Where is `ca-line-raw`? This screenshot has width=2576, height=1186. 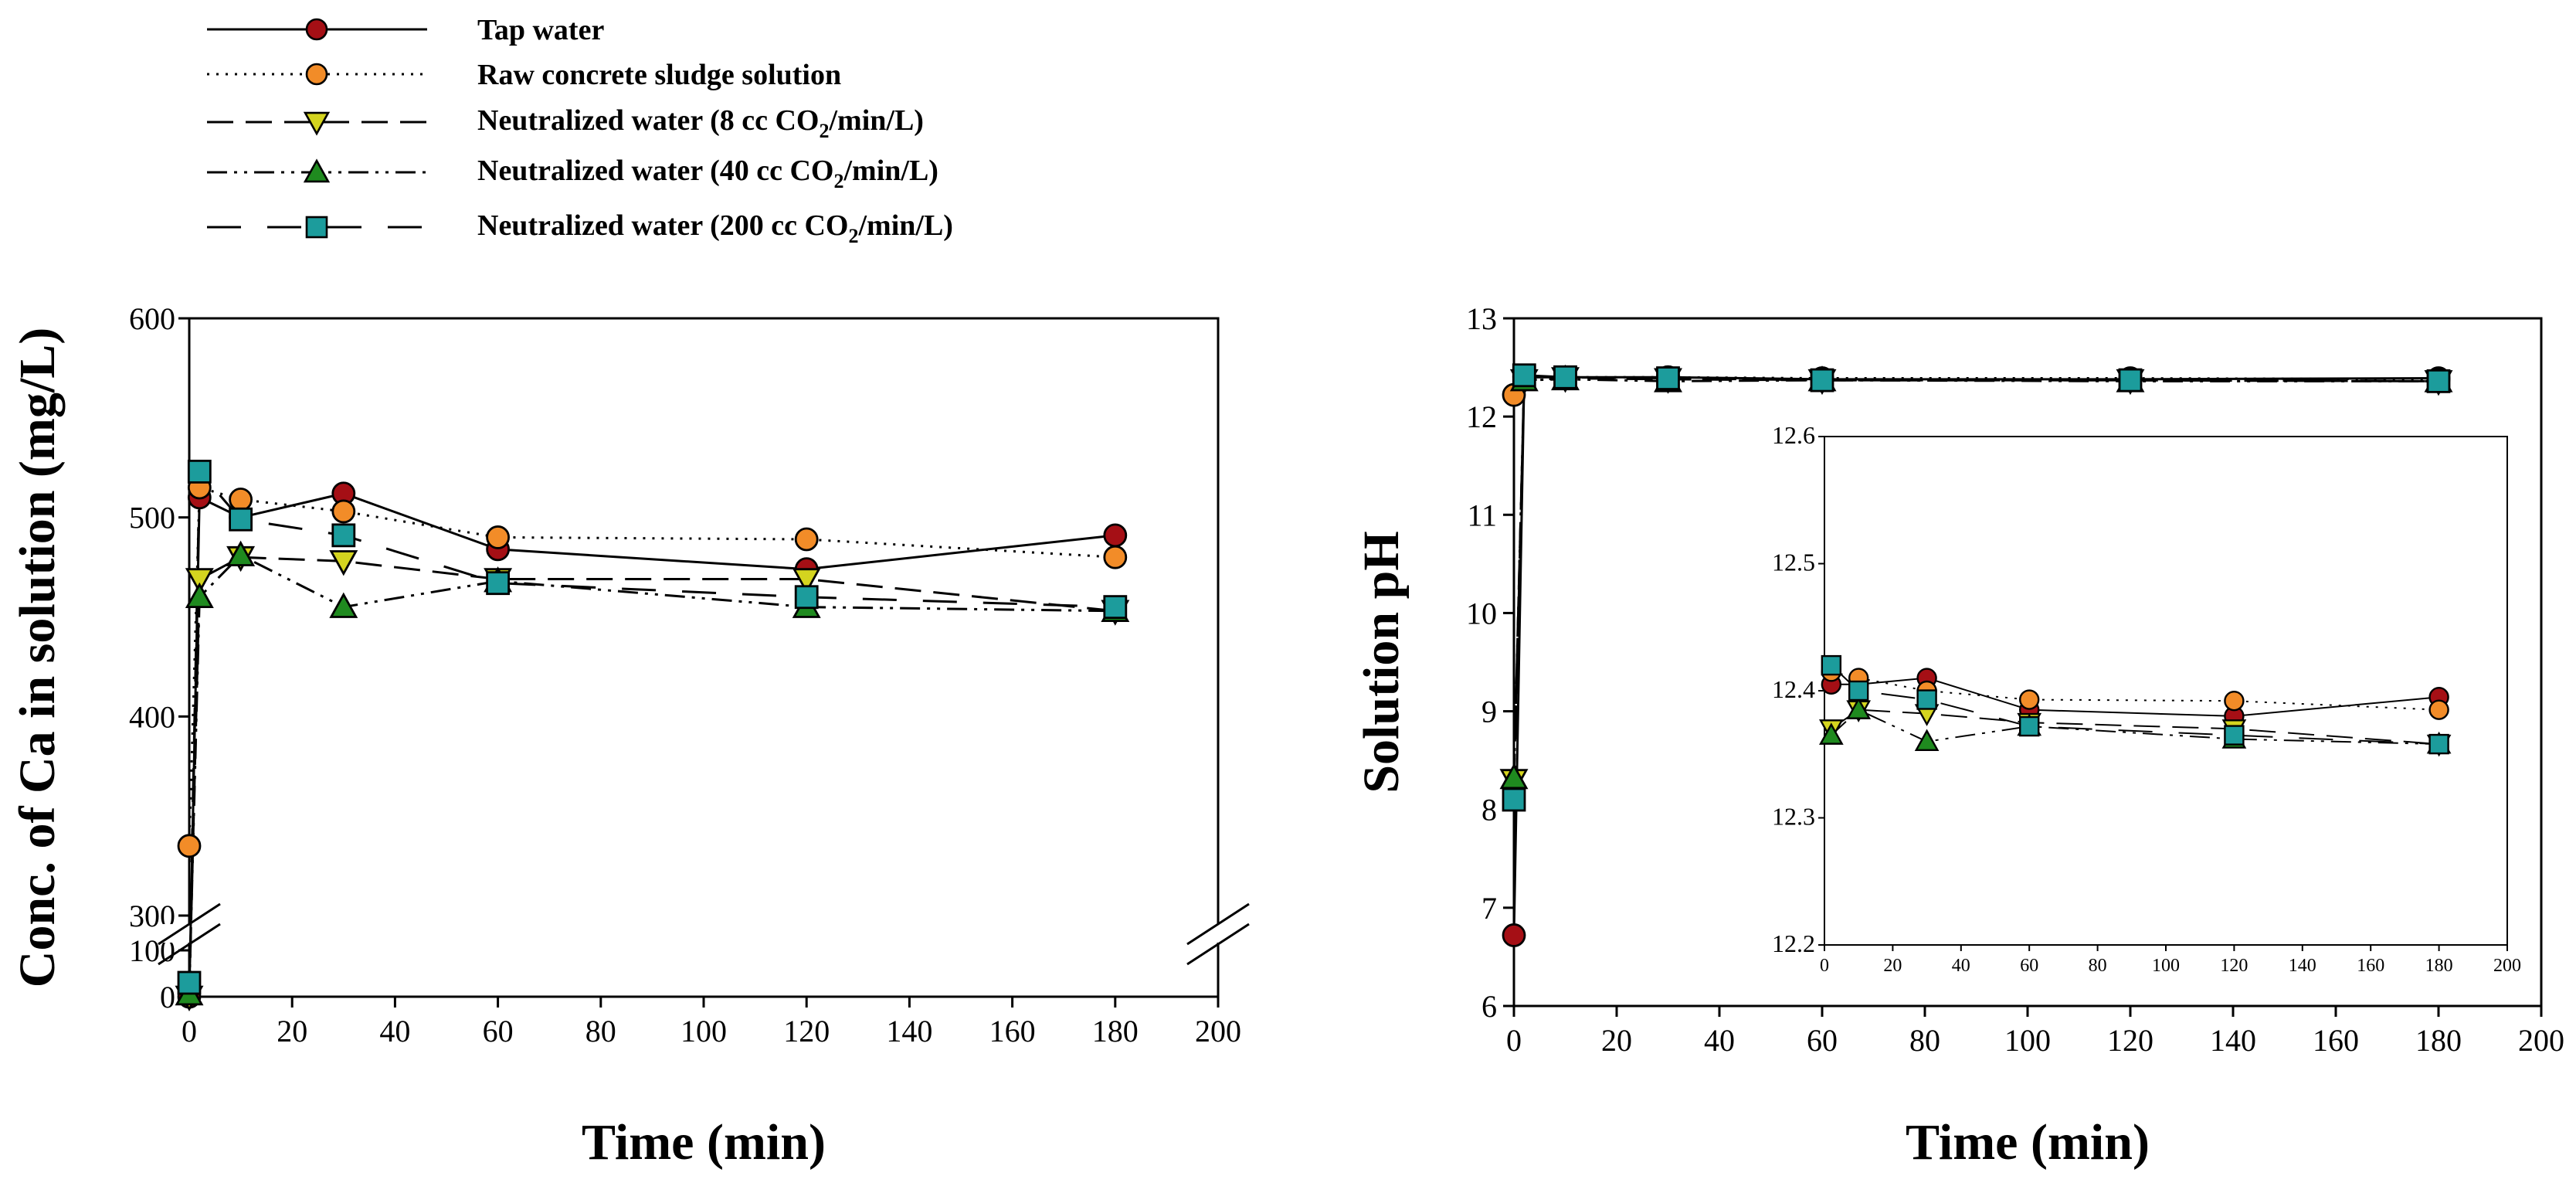 ca-line-raw is located at coordinates (651, 666).